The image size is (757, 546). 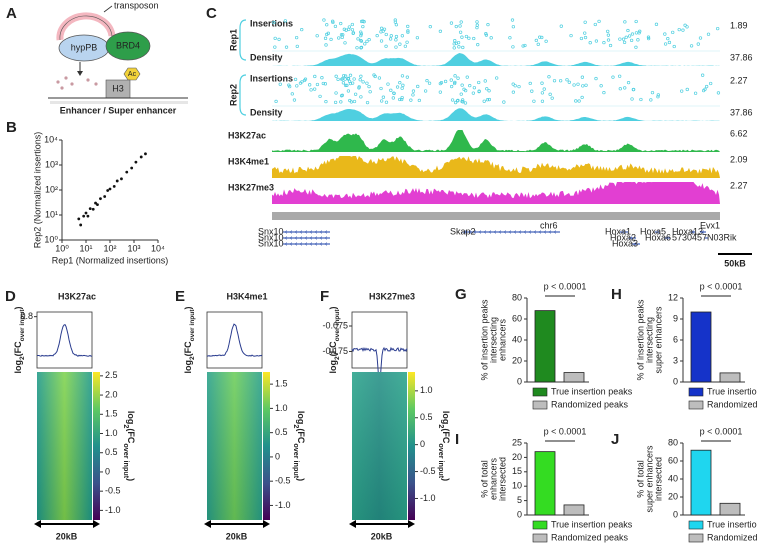 I want to click on y-tick-label: 0.8, so click(x=26, y=316).